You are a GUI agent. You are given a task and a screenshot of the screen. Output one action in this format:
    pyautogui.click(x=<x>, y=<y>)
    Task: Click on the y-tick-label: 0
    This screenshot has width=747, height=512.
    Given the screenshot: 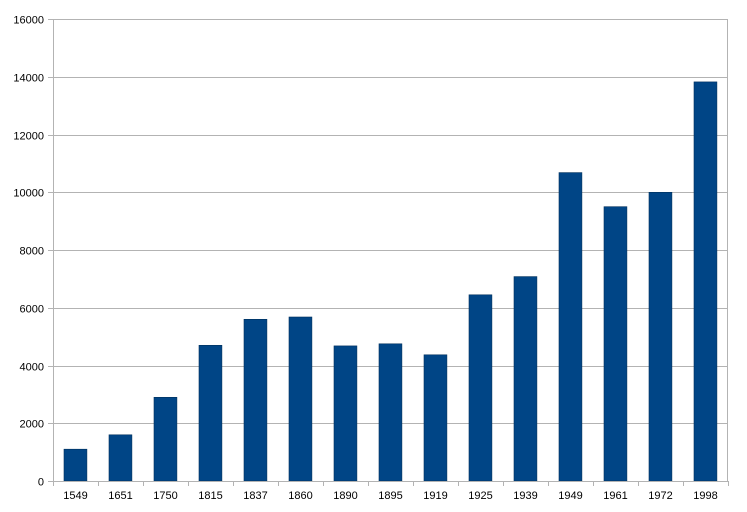 What is the action you would take?
    pyautogui.click(x=41, y=483)
    